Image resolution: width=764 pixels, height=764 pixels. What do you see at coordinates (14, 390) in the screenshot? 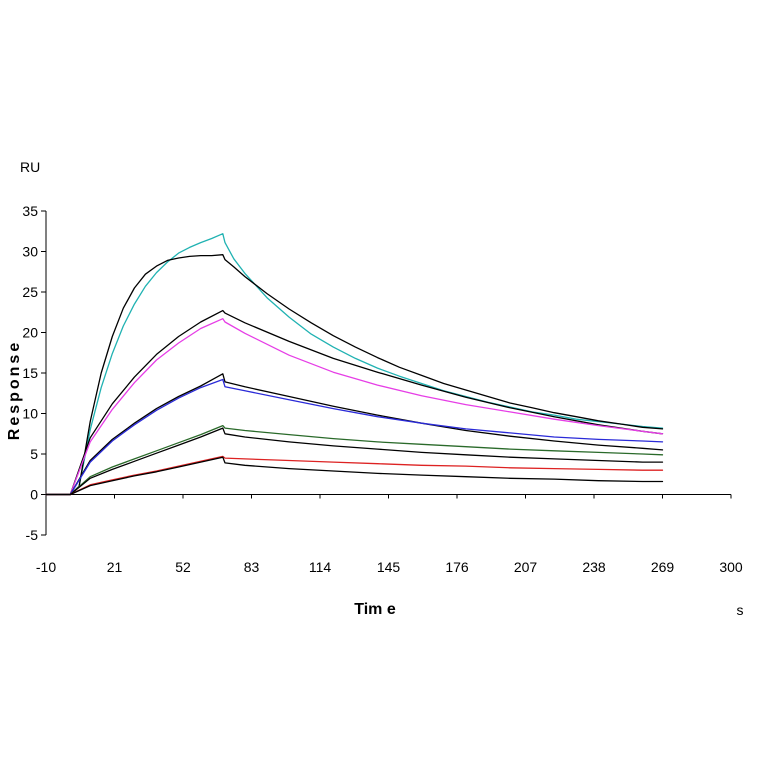
I see `y-axis-title: Response` at bounding box center [14, 390].